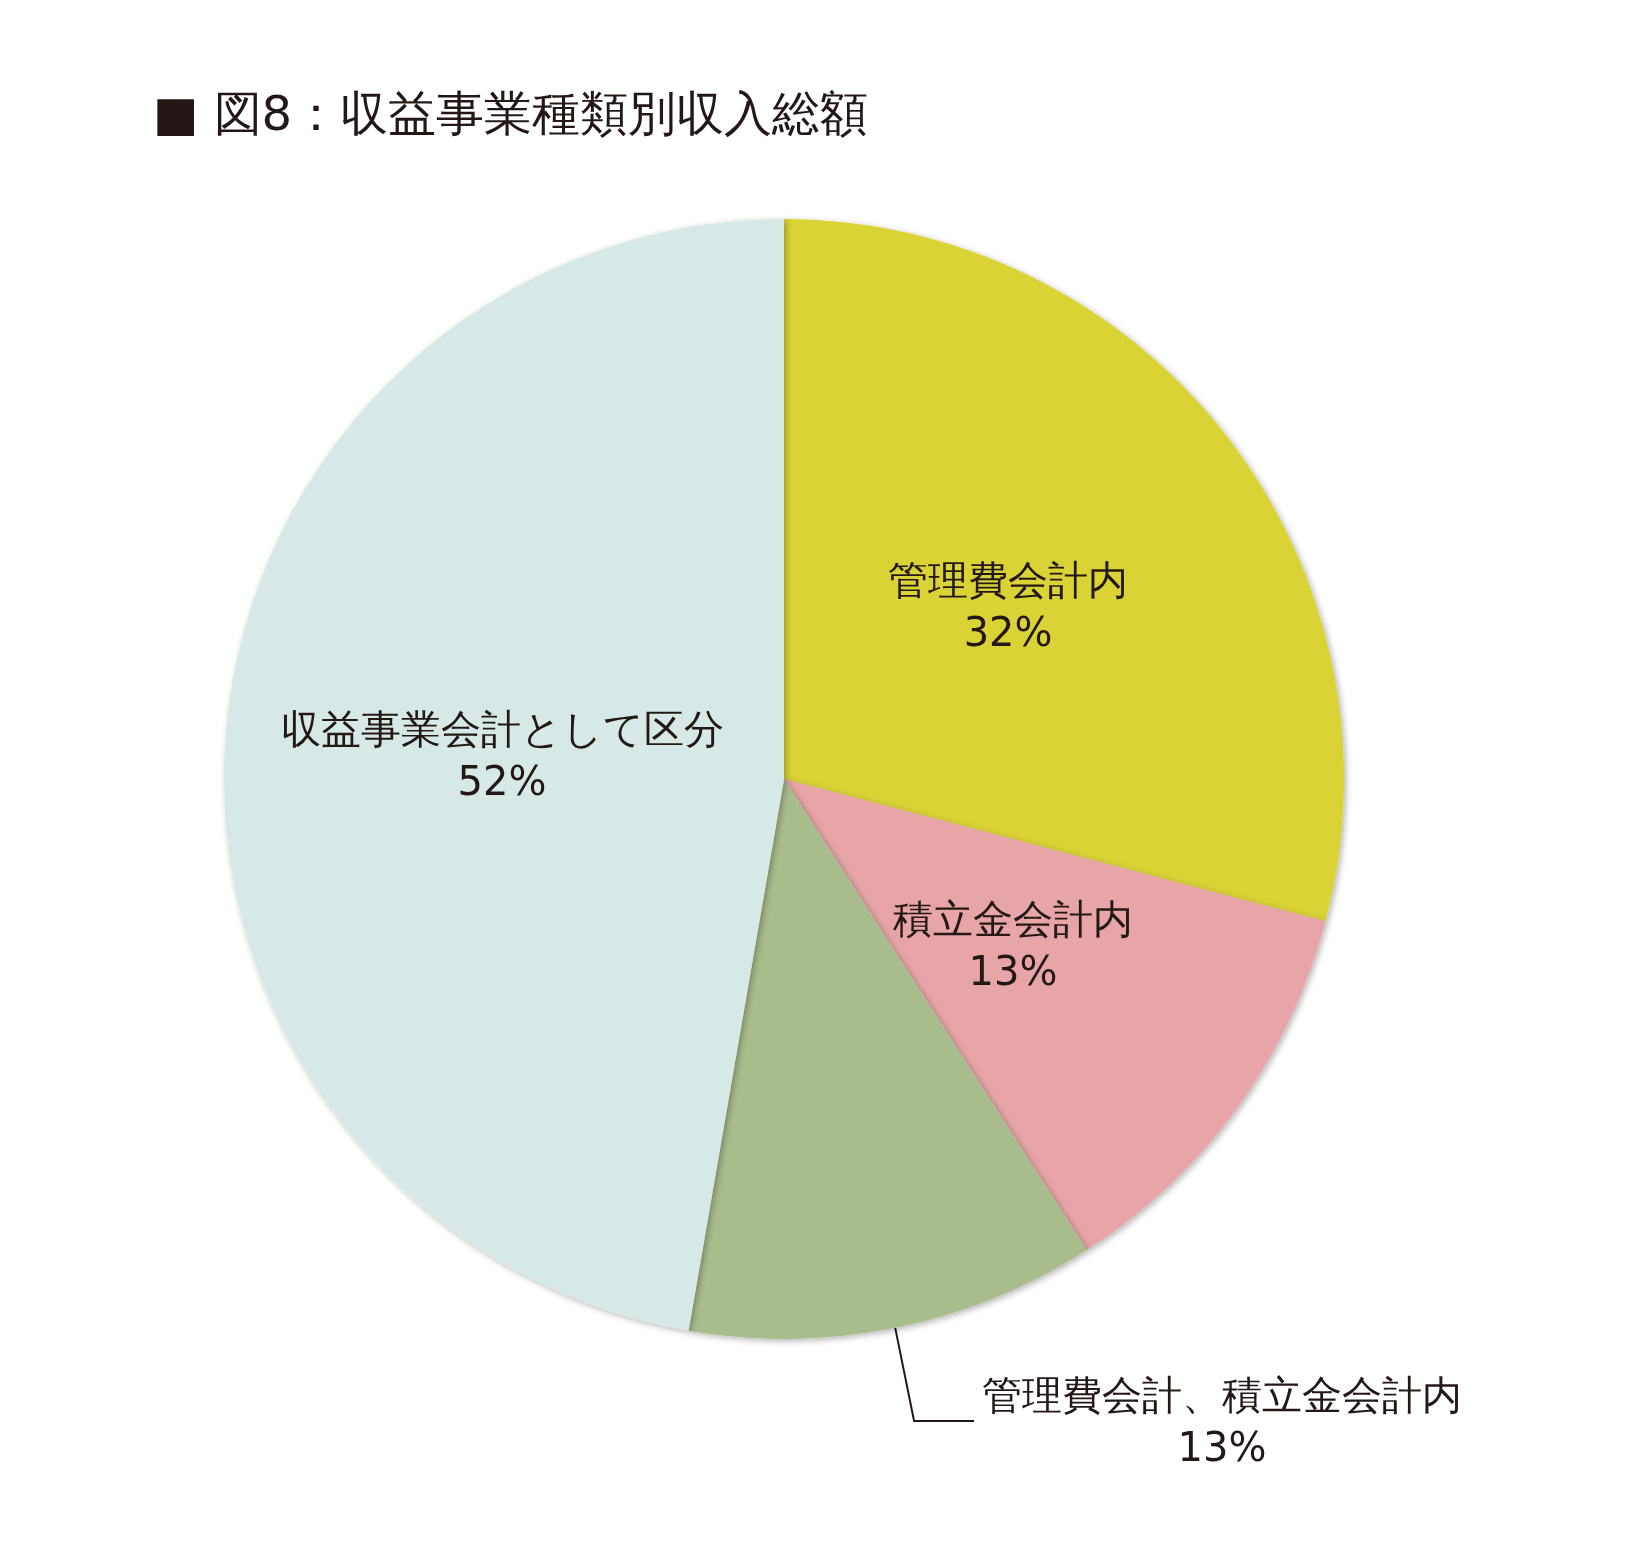 Image resolution: width=1650 pixels, height=1558 pixels. I want to click on chart-title: ■ 図8：収益事業種類別収入総額, so click(511, 113).